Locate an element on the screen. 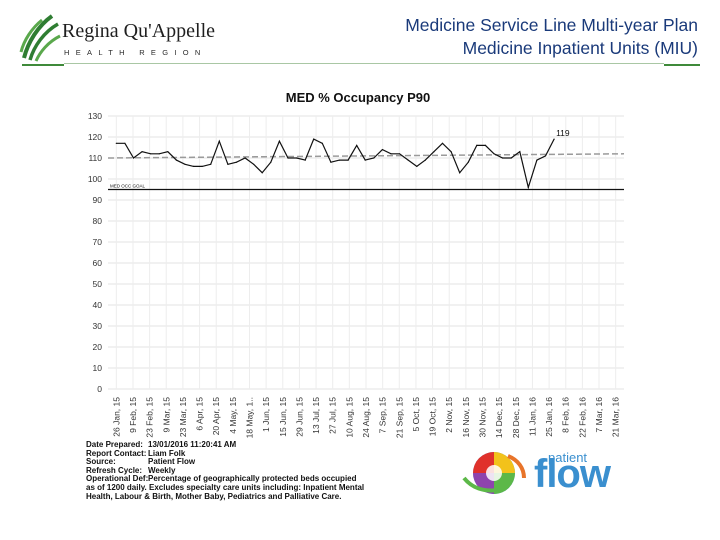 This screenshot has height=540, width=720. y-tick-label: 20 is located at coordinates (98, 347).